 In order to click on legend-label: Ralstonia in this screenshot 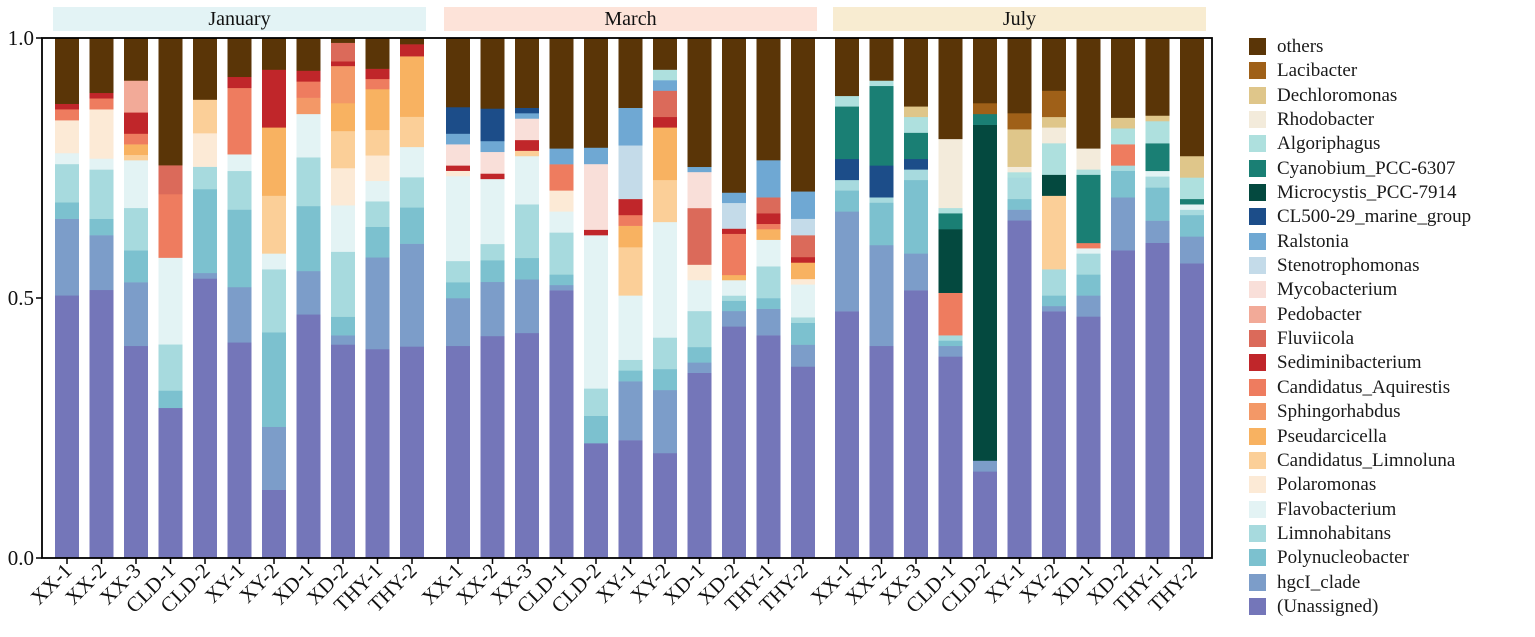, I will do `click(1313, 241)`.